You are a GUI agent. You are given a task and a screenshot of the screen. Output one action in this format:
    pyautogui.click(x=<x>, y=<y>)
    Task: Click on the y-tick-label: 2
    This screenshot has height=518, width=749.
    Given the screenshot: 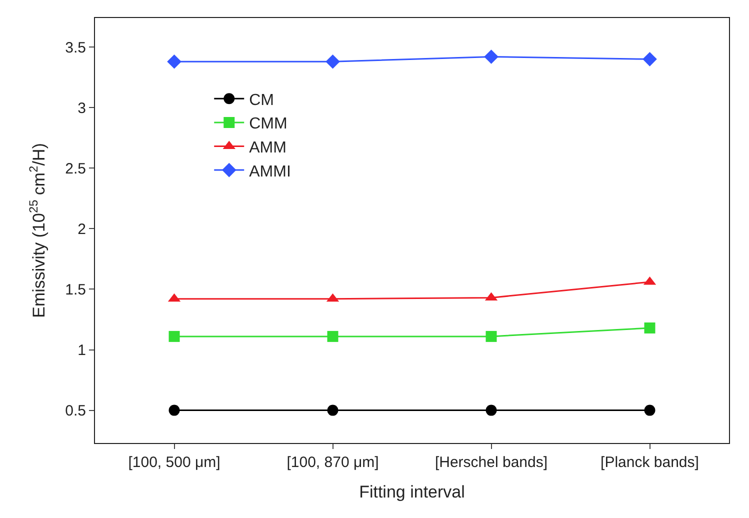 What is the action you would take?
    pyautogui.click(x=82, y=229)
    